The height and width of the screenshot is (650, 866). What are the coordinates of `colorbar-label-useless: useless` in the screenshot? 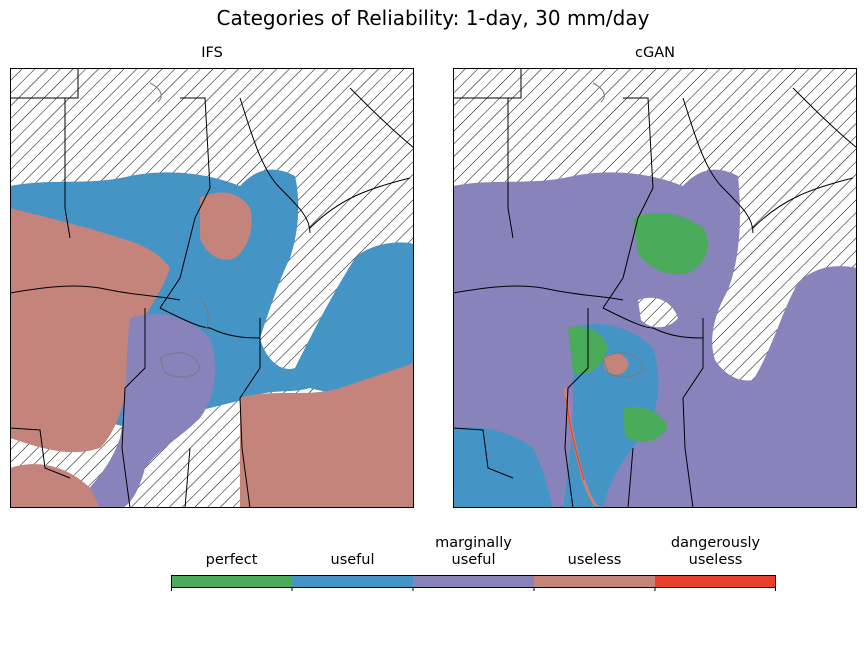 It's located at (594, 552).